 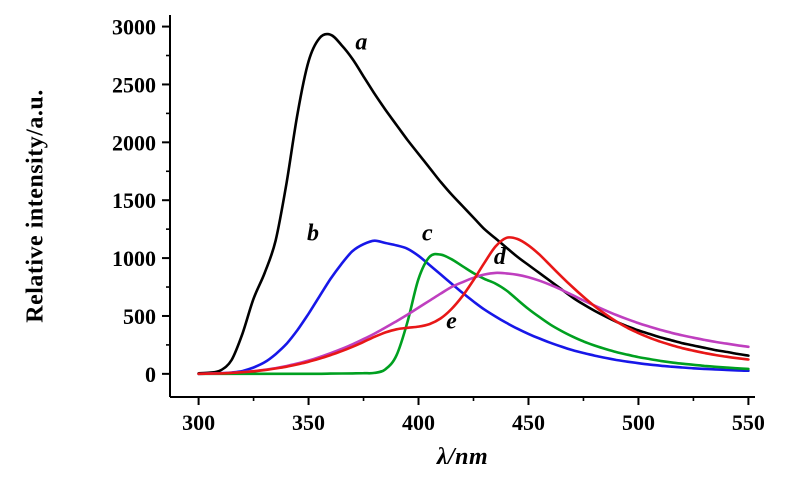 What do you see at coordinates (418, 422) in the screenshot?
I see `x-tick-label: 400` at bounding box center [418, 422].